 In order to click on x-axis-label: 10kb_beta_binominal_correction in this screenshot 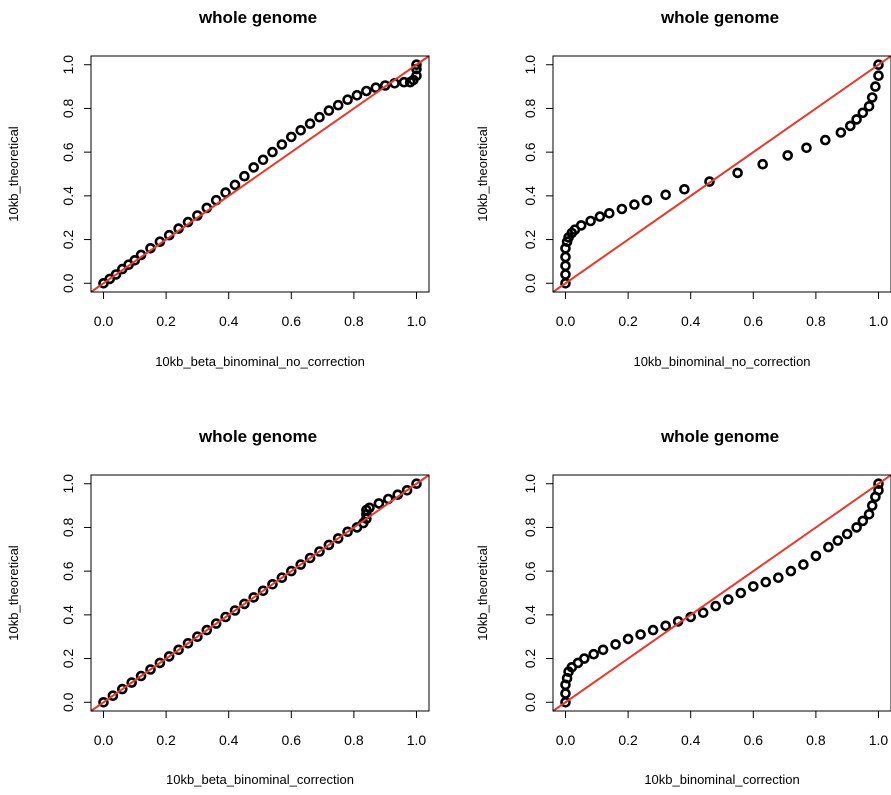, I will do `click(260, 779)`.